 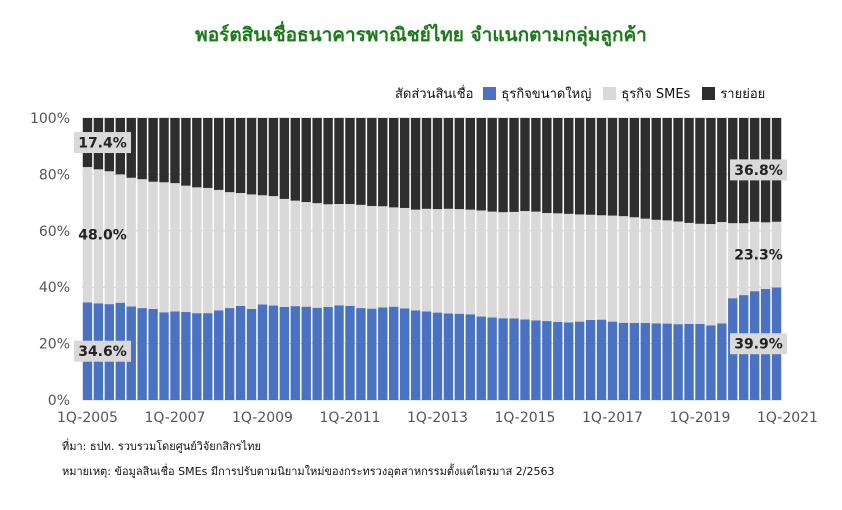 I want to click on data-label: 23.3%, so click(x=758, y=256).